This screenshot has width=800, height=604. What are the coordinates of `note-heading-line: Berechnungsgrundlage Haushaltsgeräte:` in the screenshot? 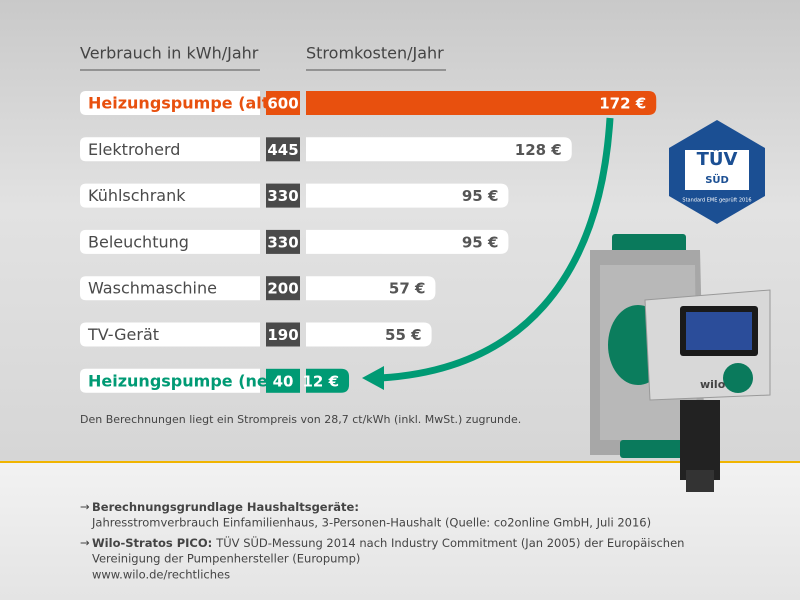 It's located at (225, 507).